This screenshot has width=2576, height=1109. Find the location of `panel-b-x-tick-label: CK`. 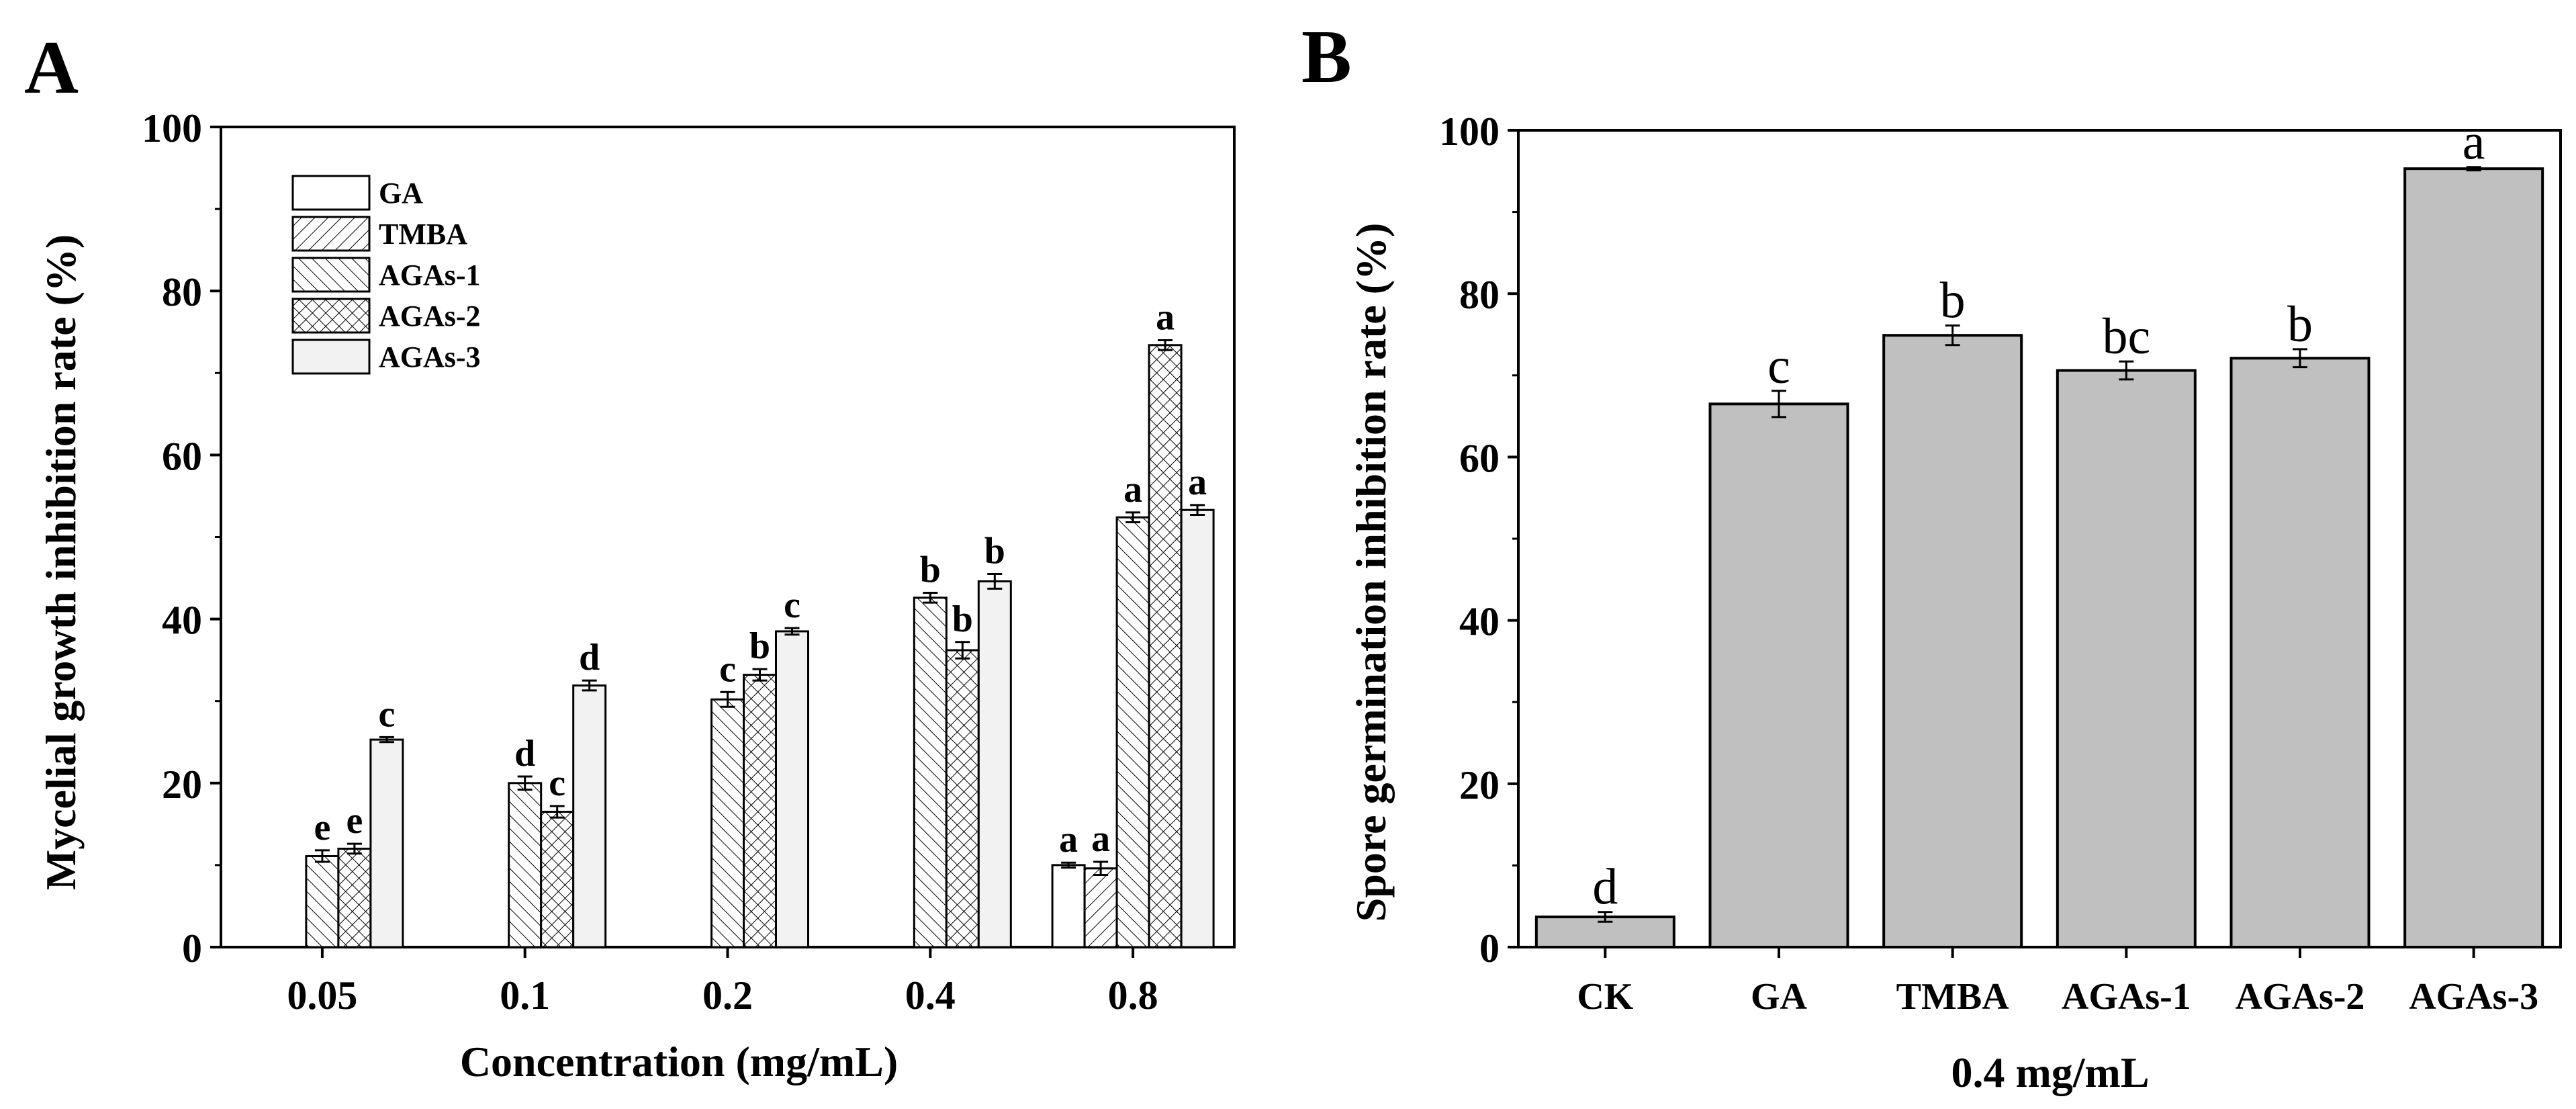

panel-b-x-tick-label: CK is located at coordinates (1605, 997).